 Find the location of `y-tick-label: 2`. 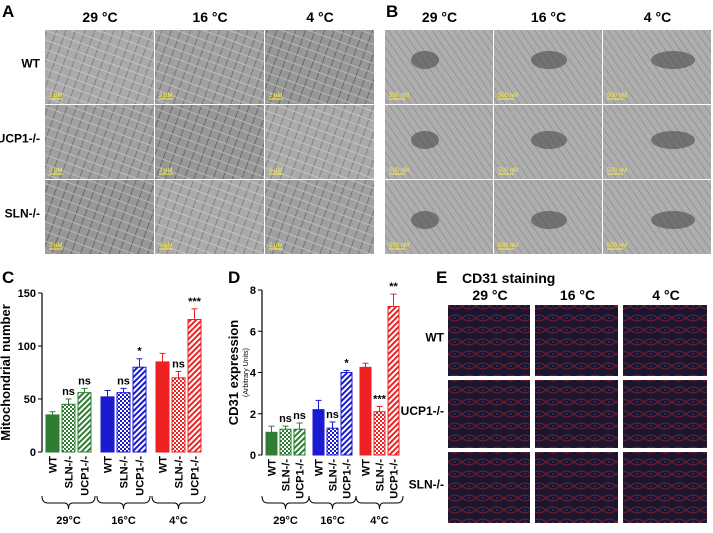

y-tick-label: 2 is located at coordinates (253, 415).